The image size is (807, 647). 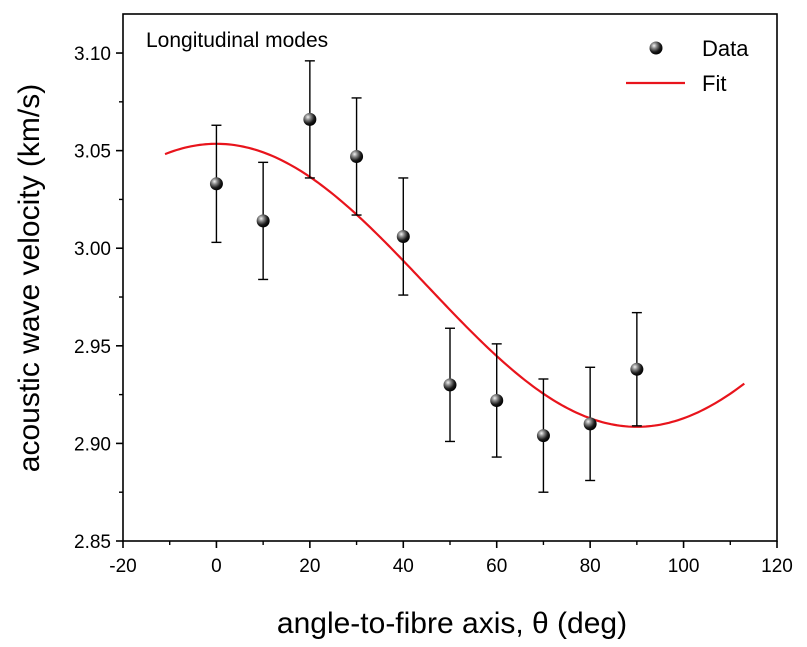 I want to click on y-tick-label: 3.00, so click(x=92, y=249).